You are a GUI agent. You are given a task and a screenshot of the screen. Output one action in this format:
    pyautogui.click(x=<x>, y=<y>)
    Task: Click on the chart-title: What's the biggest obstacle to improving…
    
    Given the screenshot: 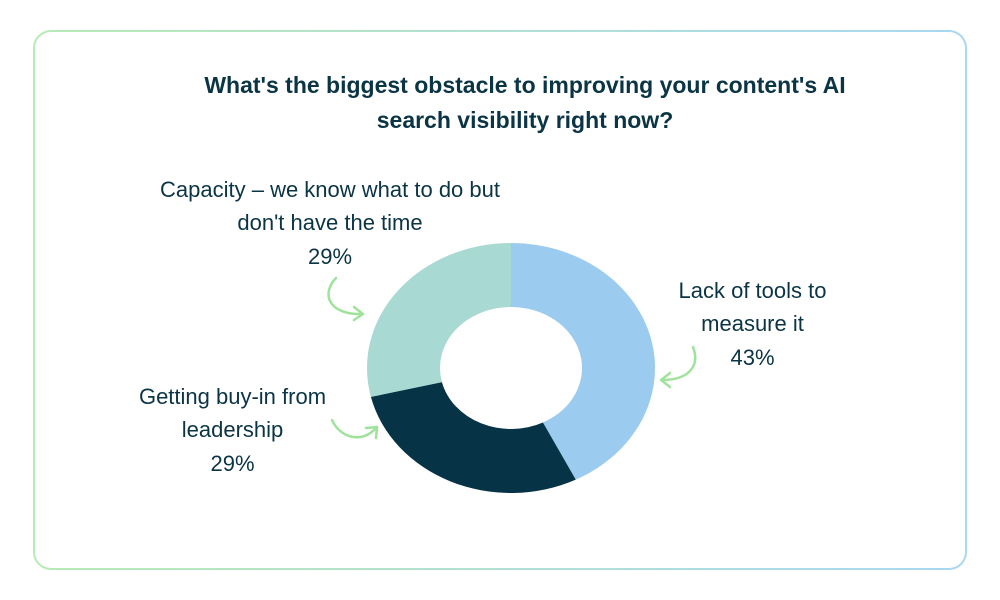 What is the action you would take?
    pyautogui.click(x=525, y=102)
    